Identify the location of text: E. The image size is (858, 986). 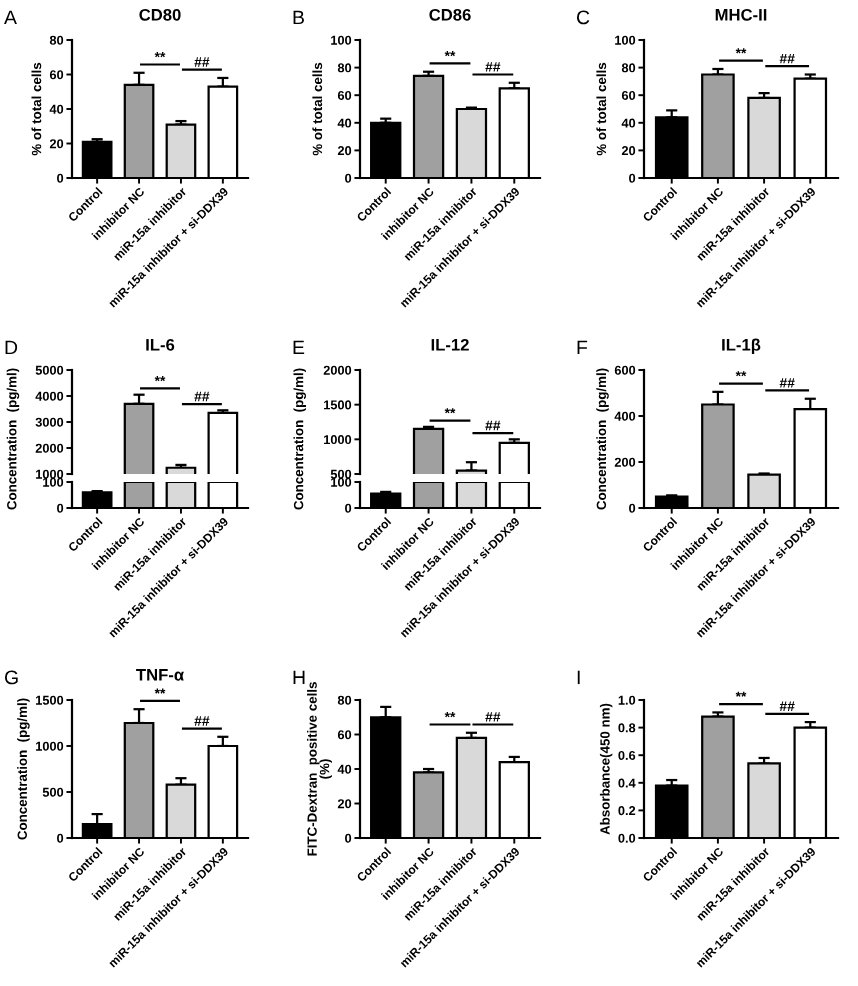
(299, 347).